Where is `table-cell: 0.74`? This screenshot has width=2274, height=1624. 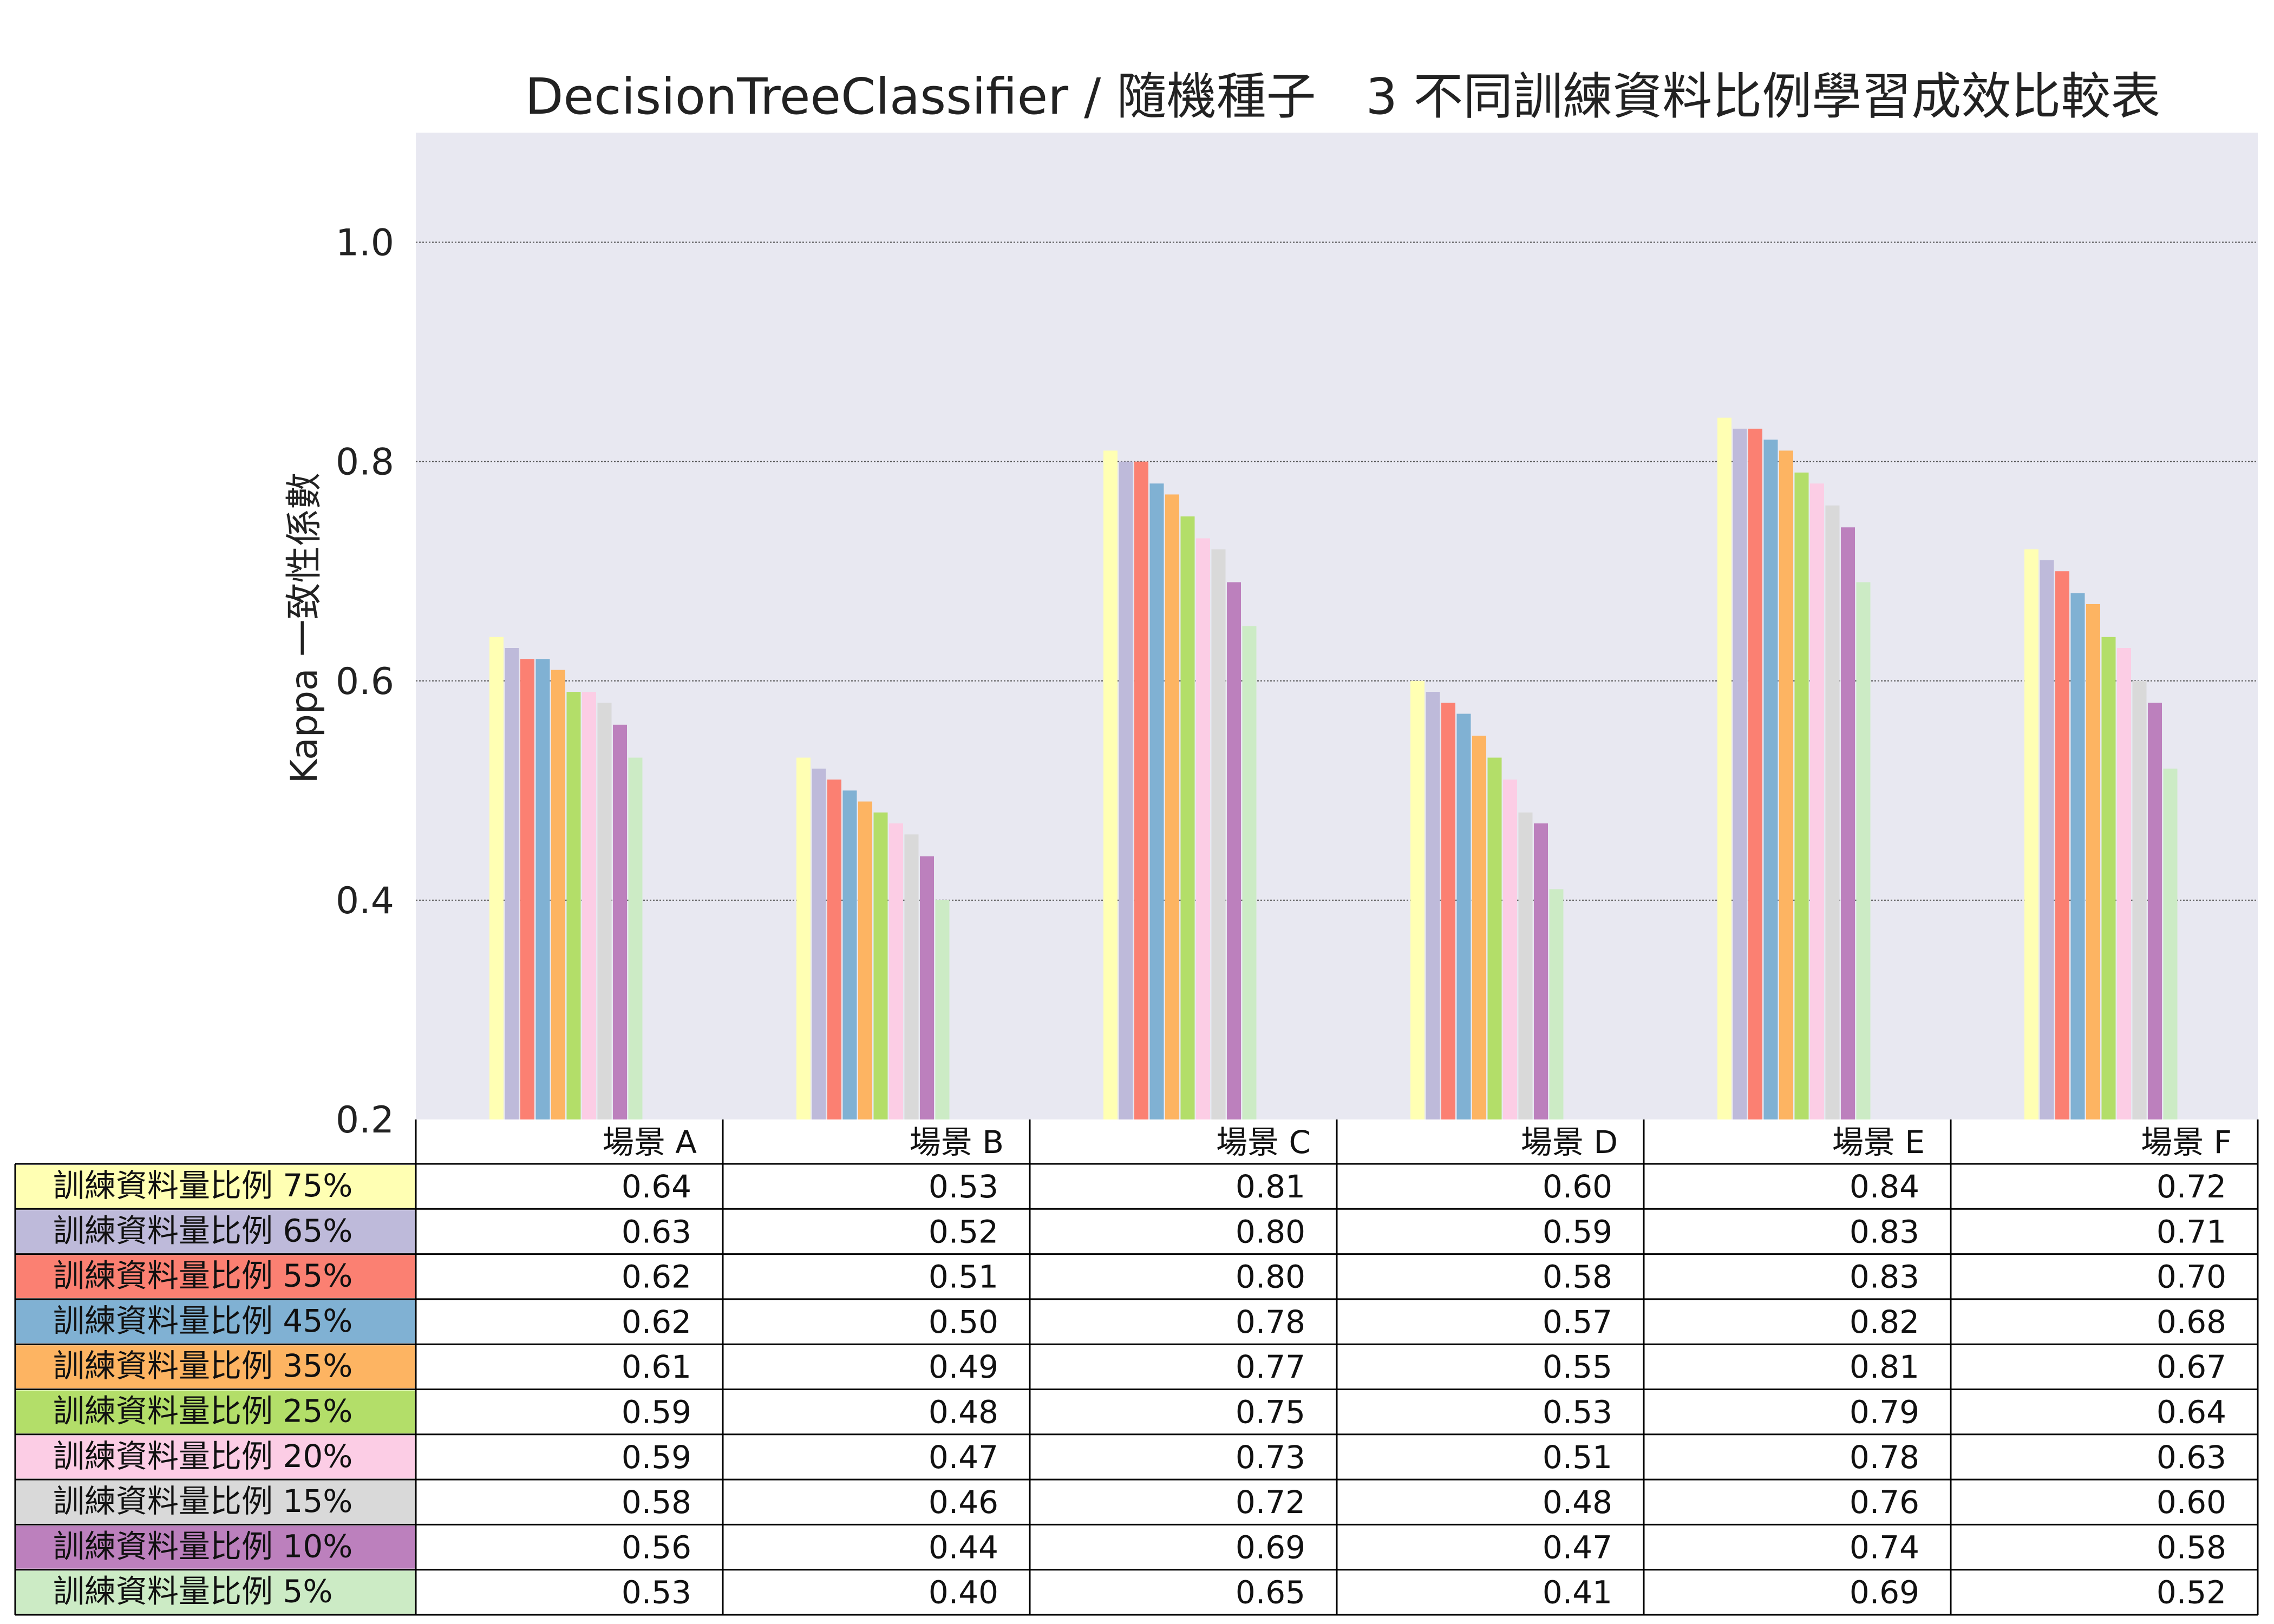
table-cell: 0.74 is located at coordinates (1885, 1547).